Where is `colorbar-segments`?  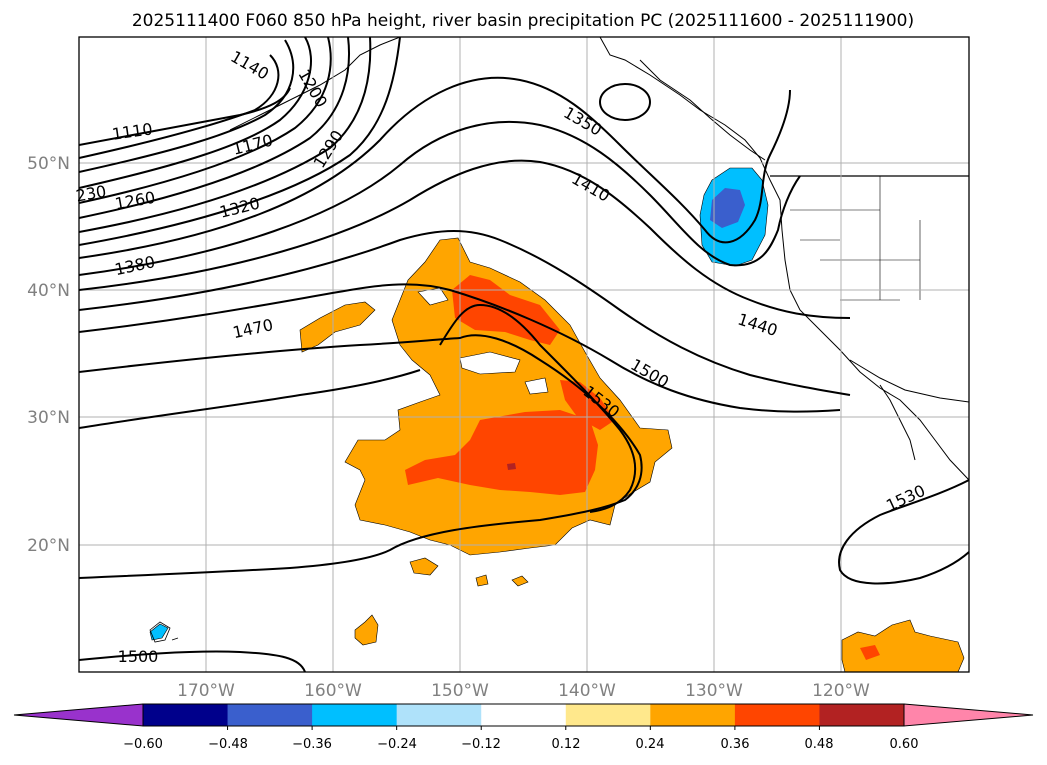 colorbar-segments is located at coordinates (524, 715).